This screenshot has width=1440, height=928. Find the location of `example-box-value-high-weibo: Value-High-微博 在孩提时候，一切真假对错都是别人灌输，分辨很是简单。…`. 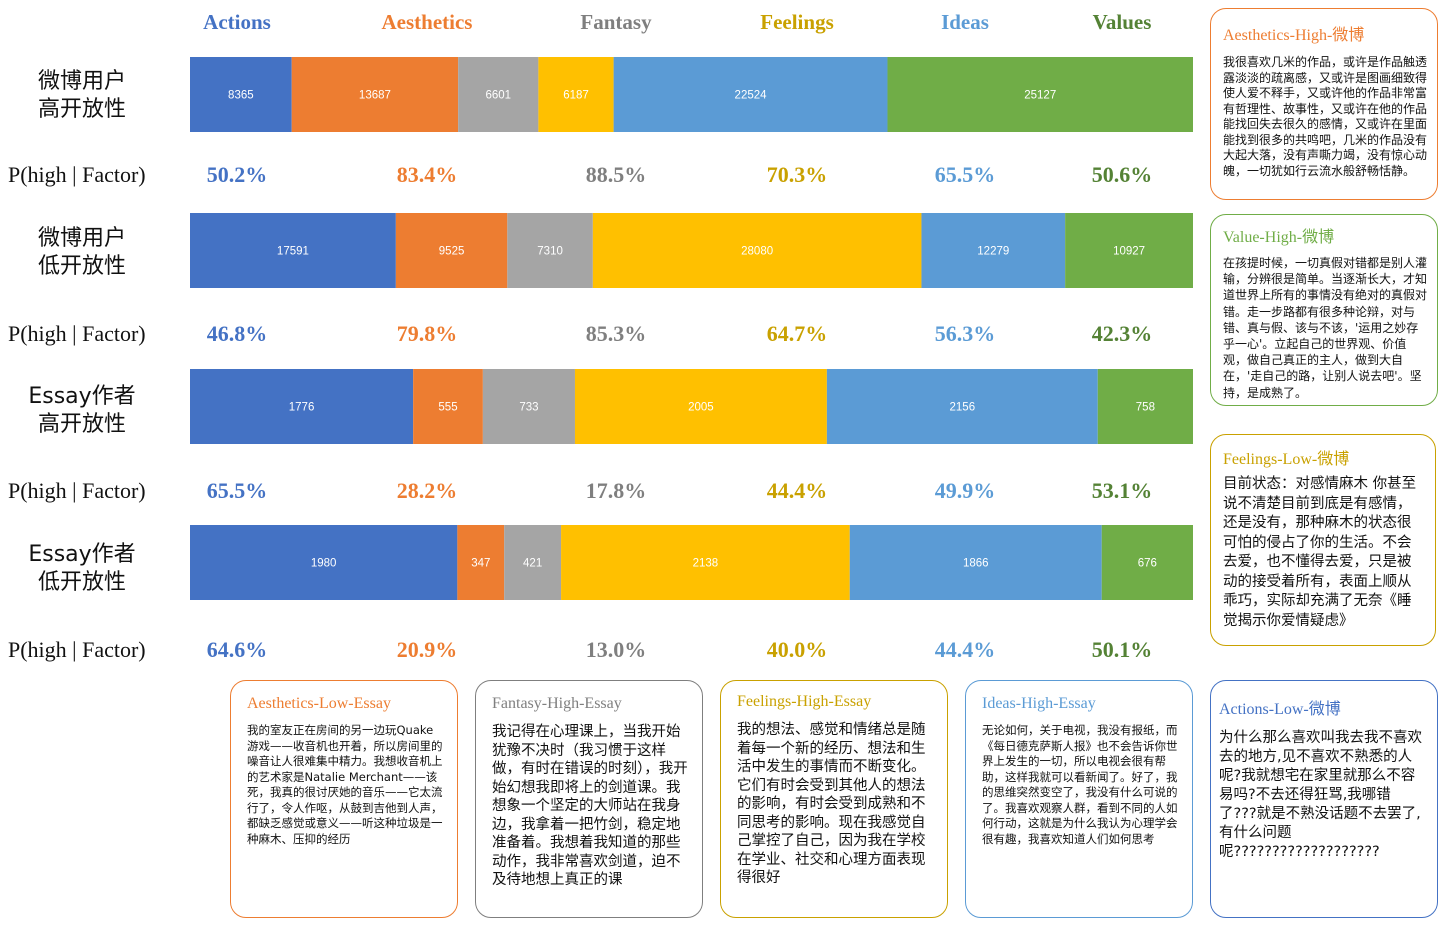

example-box-value-high-weibo: Value-High-微博 在孩提时候，一切真假对错都是别人灌输，分辨很是简单。… is located at coordinates (1324, 310).